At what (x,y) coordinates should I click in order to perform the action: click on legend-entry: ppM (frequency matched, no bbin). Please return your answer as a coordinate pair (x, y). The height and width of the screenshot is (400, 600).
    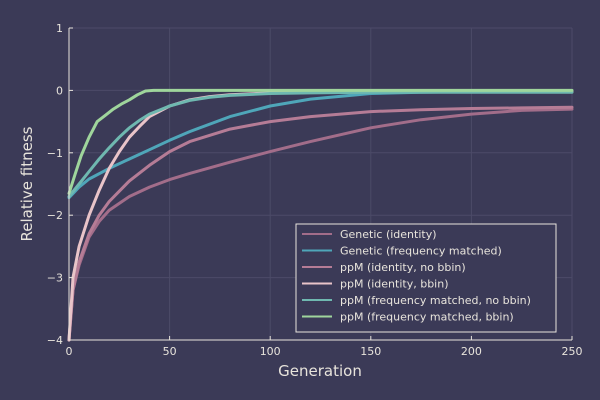
    Looking at the image, I should click on (435, 300).